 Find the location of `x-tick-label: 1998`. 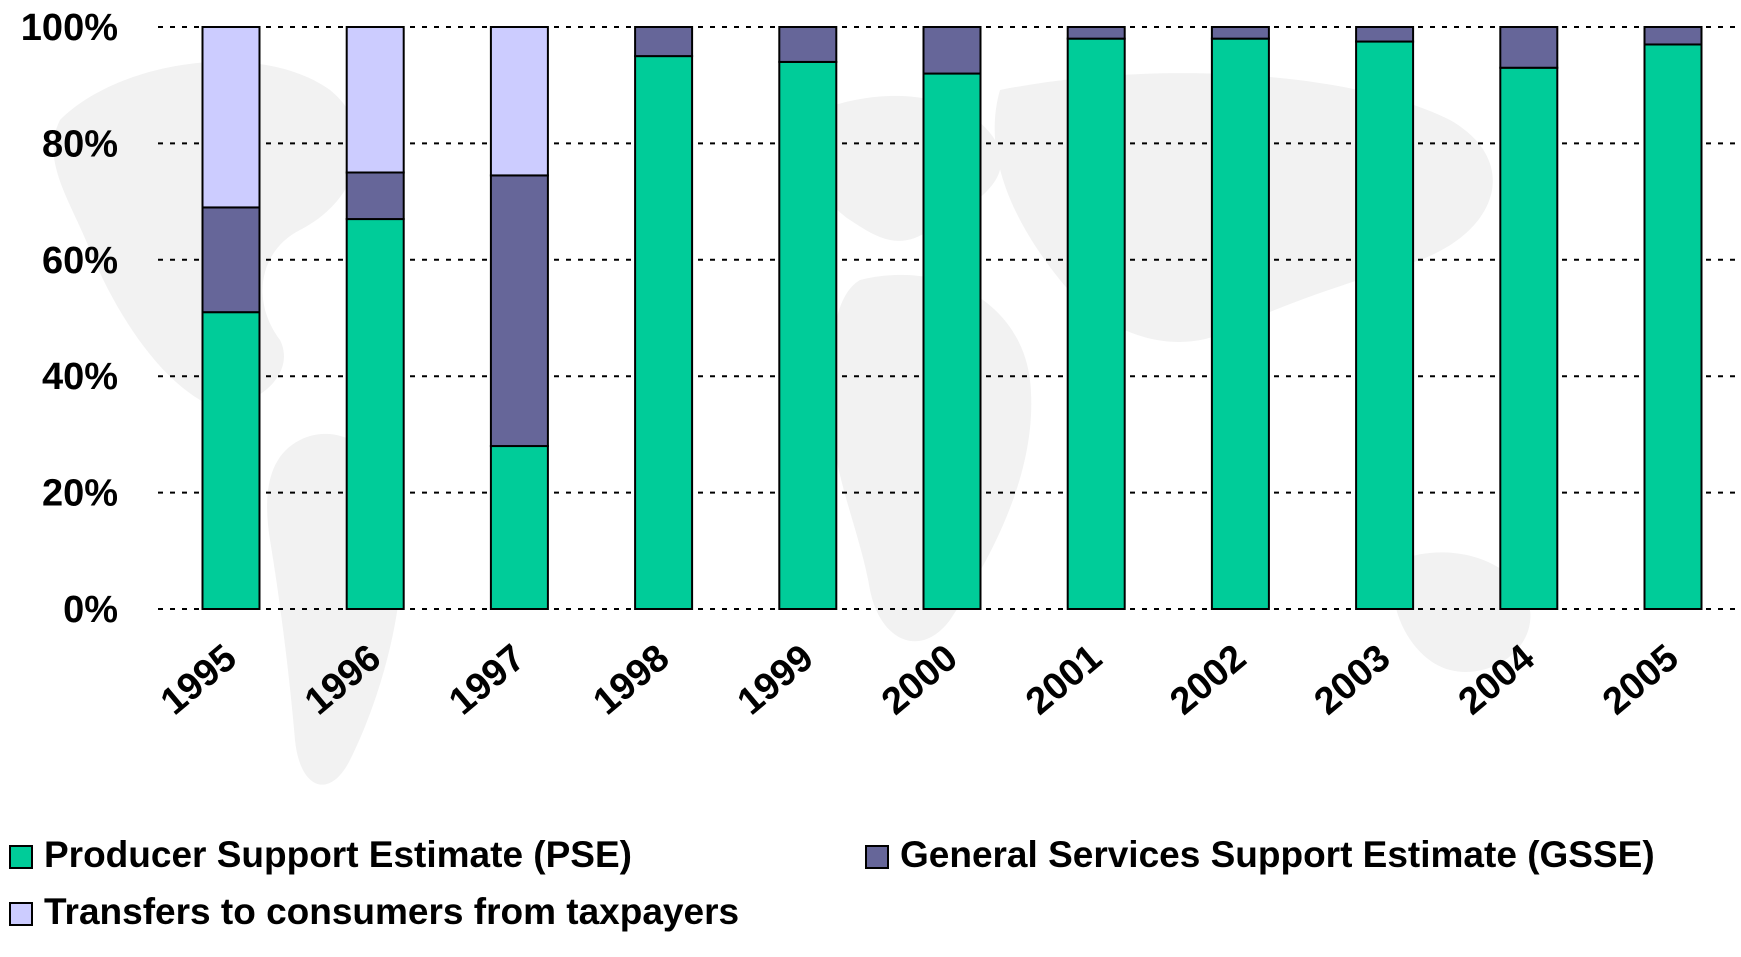

x-tick-label: 1998 is located at coordinates (632, 680).